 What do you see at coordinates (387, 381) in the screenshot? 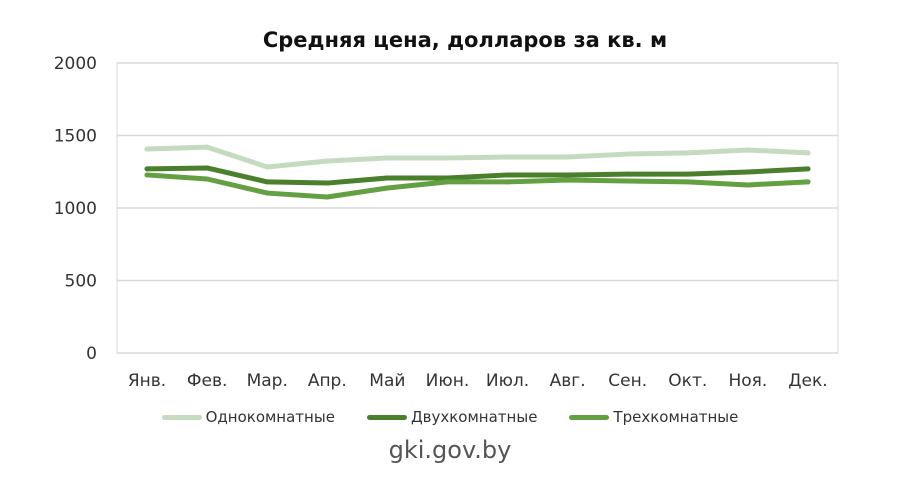
I see `x-tick-label: Май` at bounding box center [387, 381].